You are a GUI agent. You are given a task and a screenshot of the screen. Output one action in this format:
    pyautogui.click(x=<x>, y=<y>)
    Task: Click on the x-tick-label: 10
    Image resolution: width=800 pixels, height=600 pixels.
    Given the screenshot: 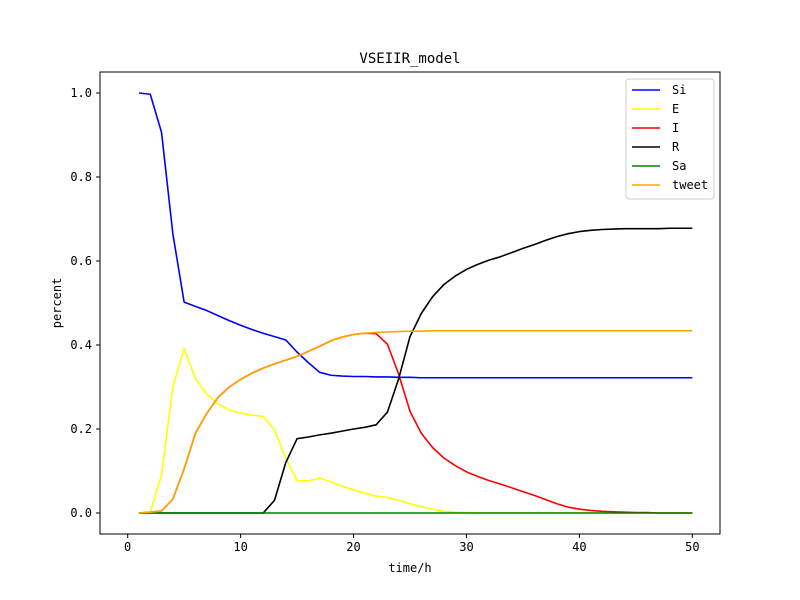 What is the action you would take?
    pyautogui.click(x=240, y=547)
    